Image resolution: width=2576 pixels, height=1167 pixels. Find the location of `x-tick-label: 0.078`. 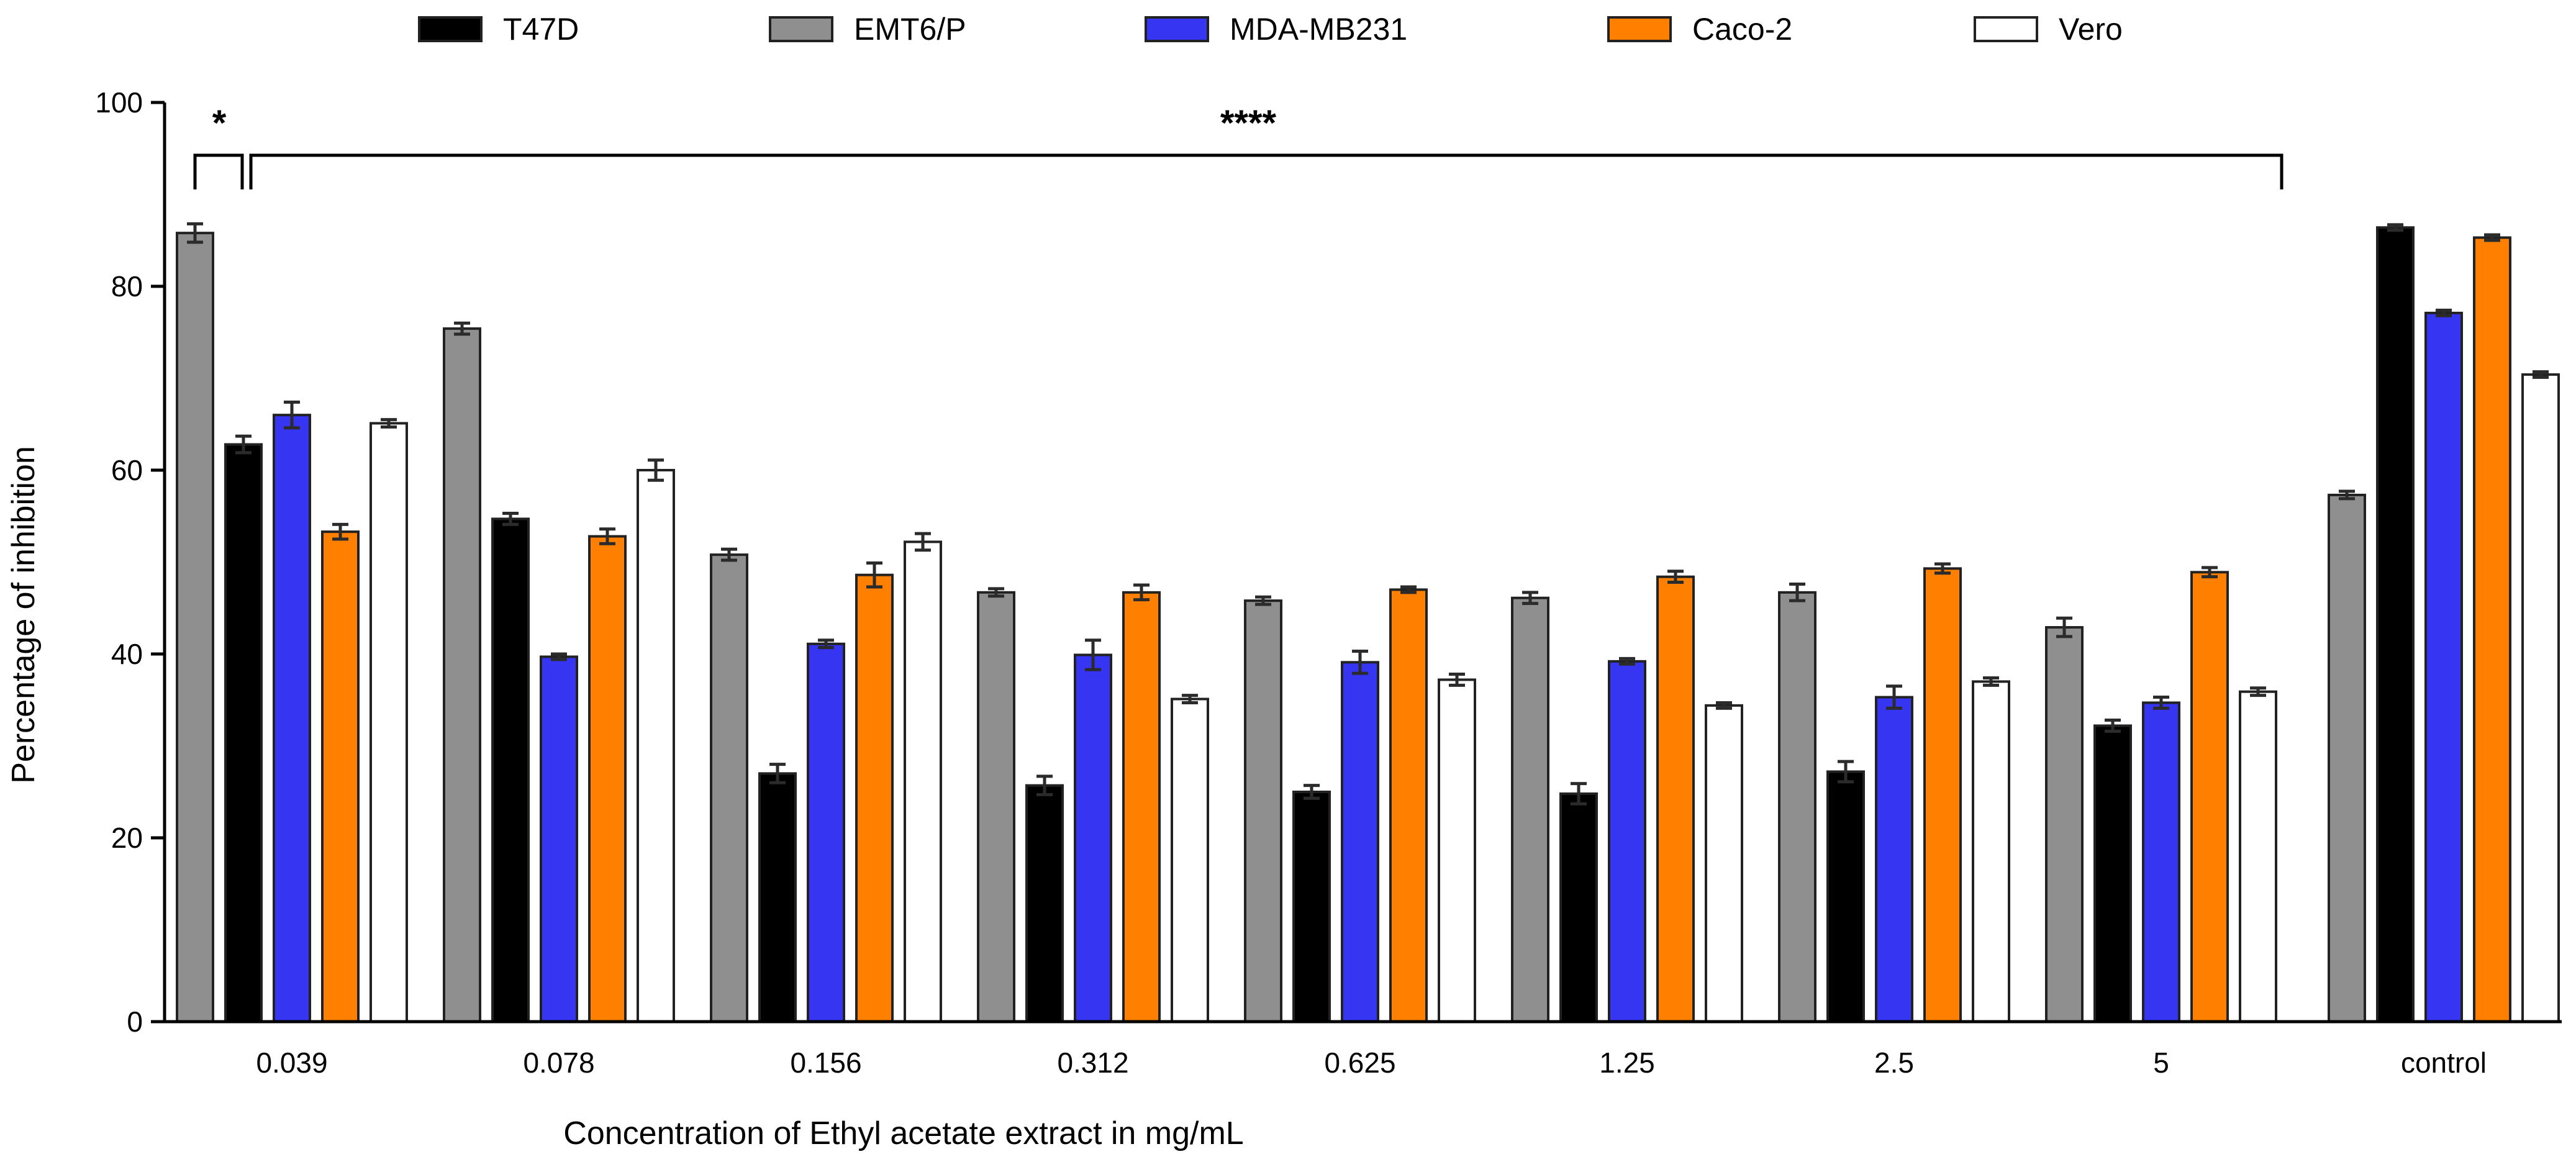

x-tick-label: 0.078 is located at coordinates (558, 1063).